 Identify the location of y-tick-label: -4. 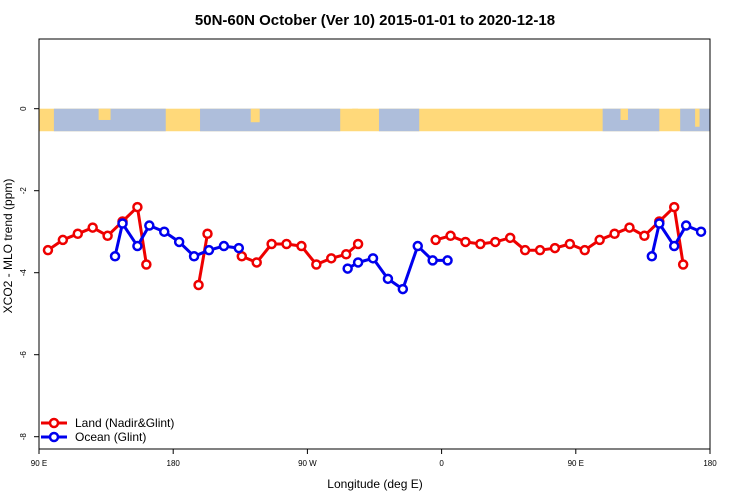
(23, 273).